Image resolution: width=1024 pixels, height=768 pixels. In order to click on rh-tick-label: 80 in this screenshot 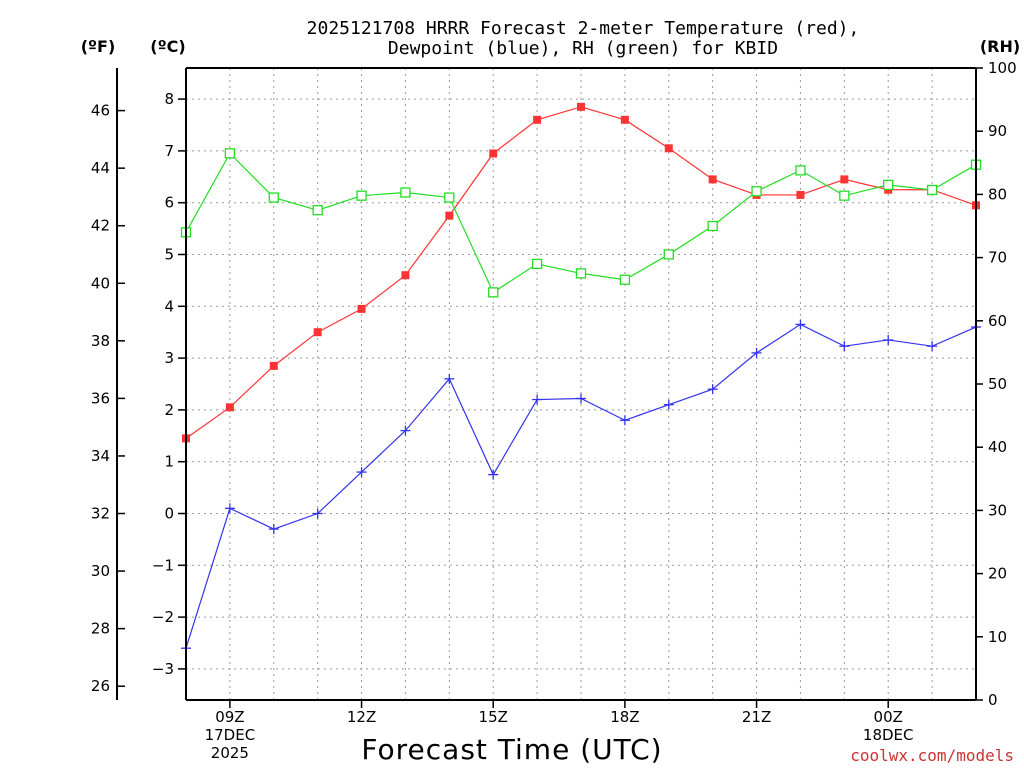, I will do `click(997, 194)`.